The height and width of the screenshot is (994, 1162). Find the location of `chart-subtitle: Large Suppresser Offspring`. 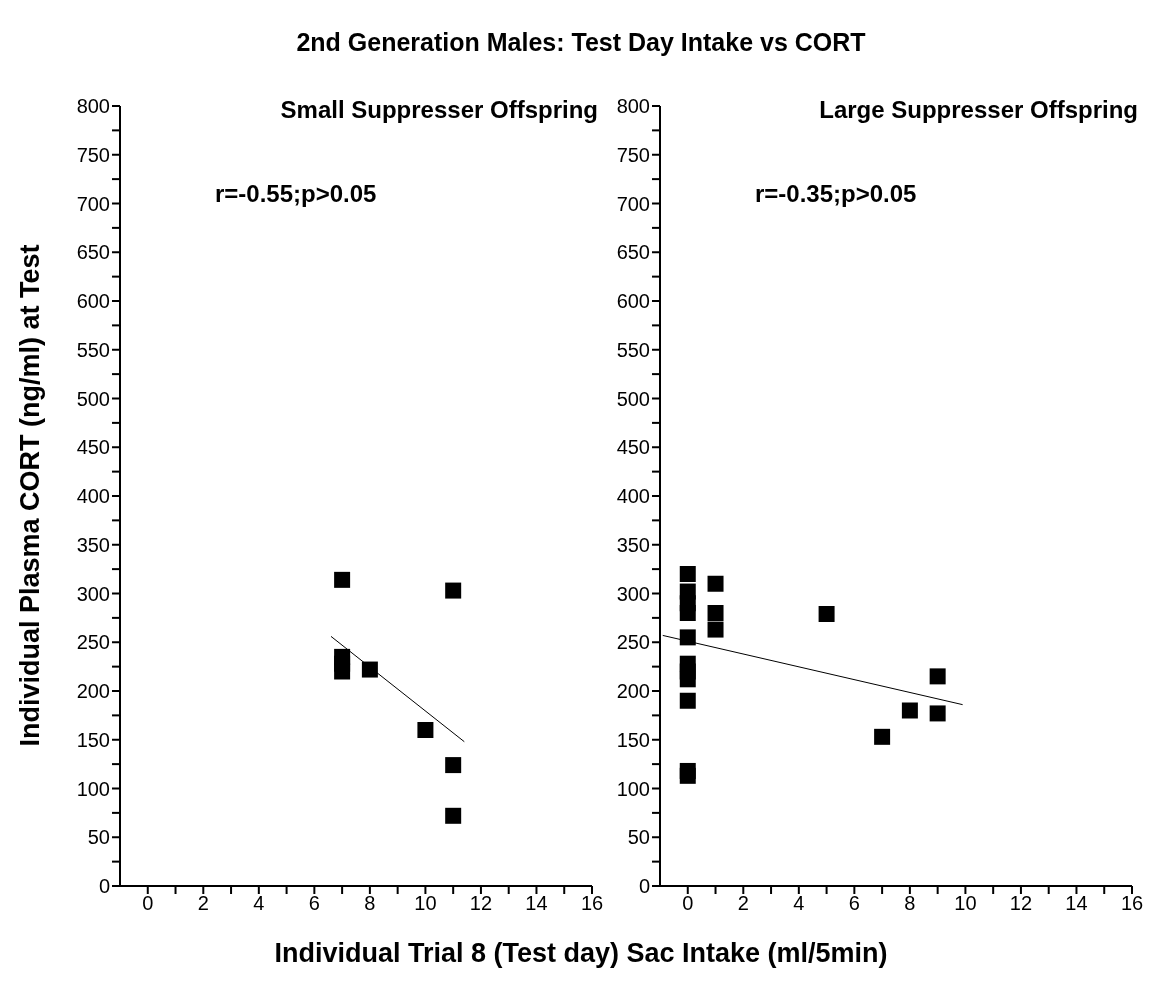

chart-subtitle: Large Suppresser Offspring is located at coordinates (978, 110).